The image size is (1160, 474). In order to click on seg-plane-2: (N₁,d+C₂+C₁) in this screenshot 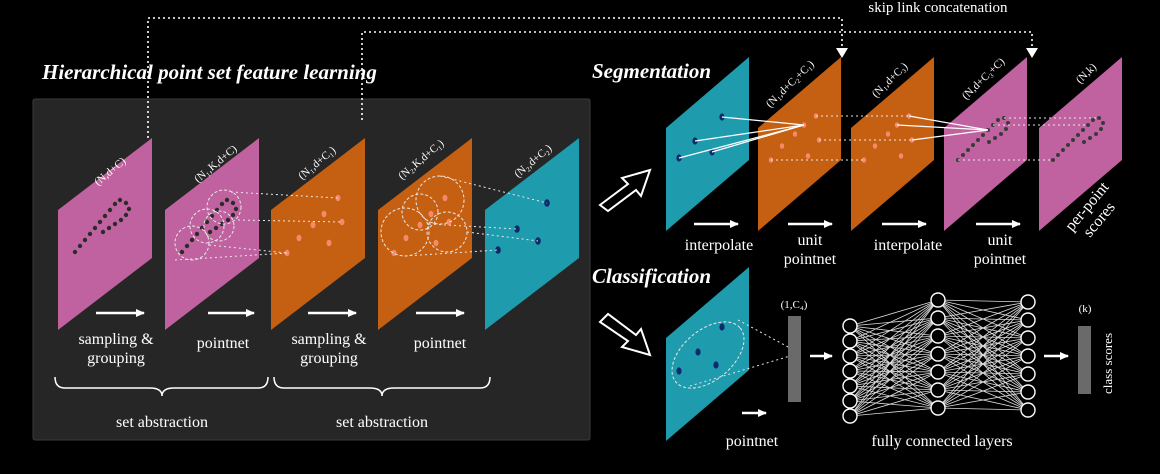, I will do `click(799, 144)`.